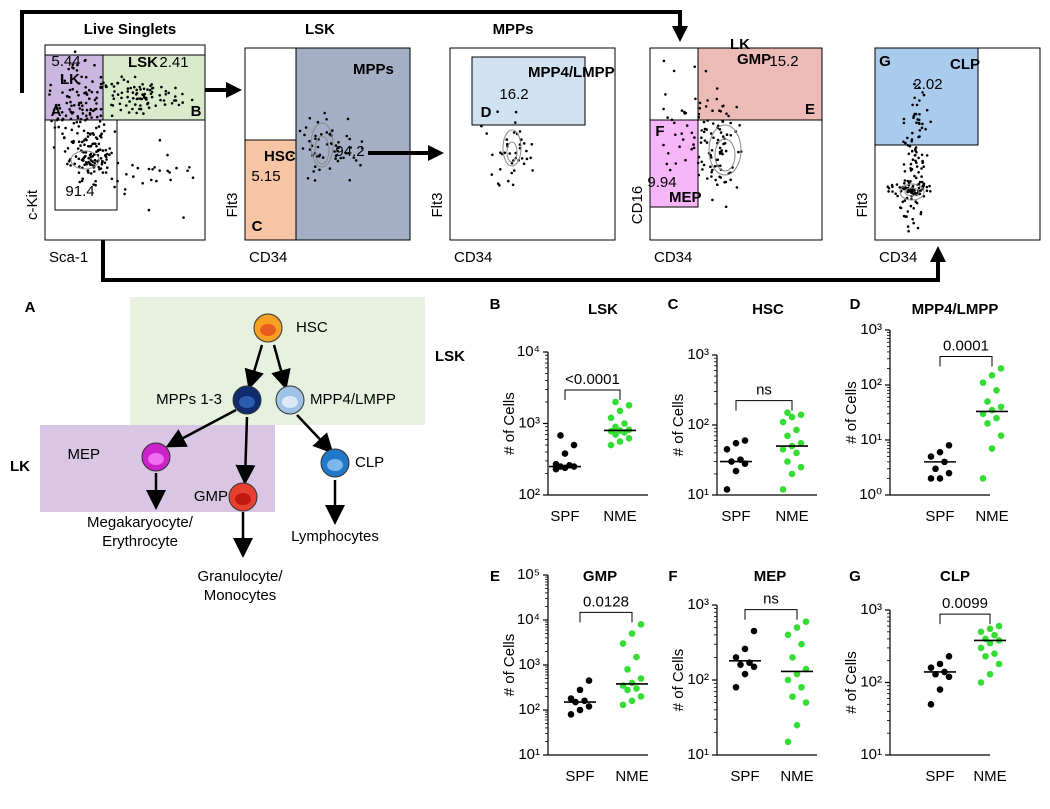 The height and width of the screenshot is (809, 1050). What do you see at coordinates (130, 29) in the screenshot?
I see `panel-title: Live Singlets` at bounding box center [130, 29].